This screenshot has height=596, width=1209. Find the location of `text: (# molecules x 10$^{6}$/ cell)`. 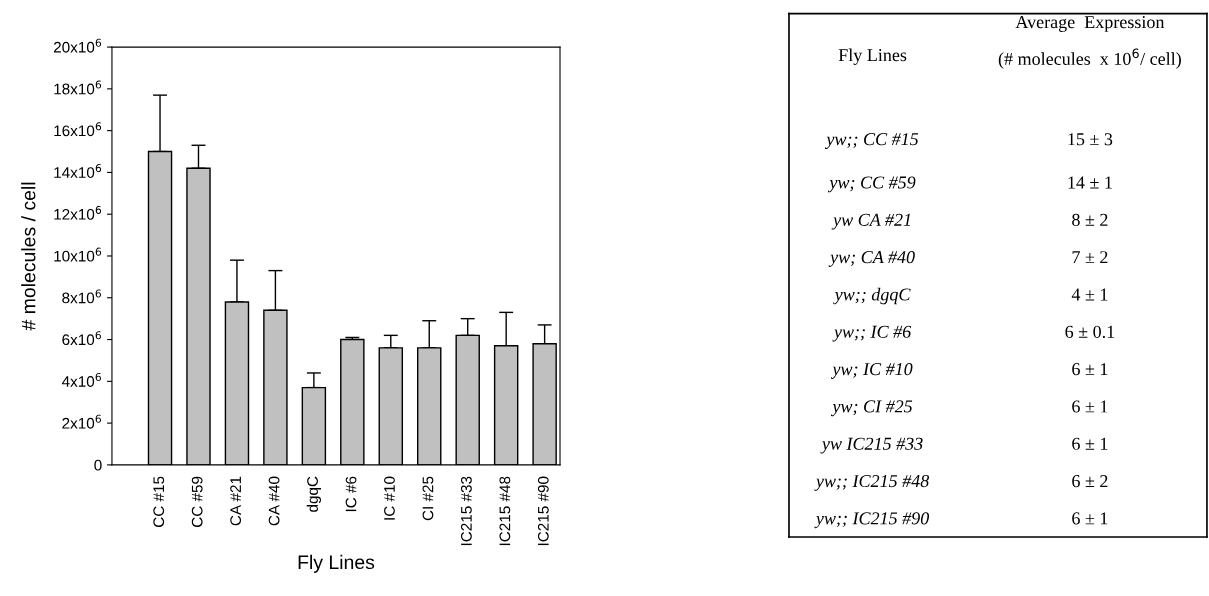

text: (# molecules x 10$^{6}$/ cell) is located at coordinates (1089, 58).